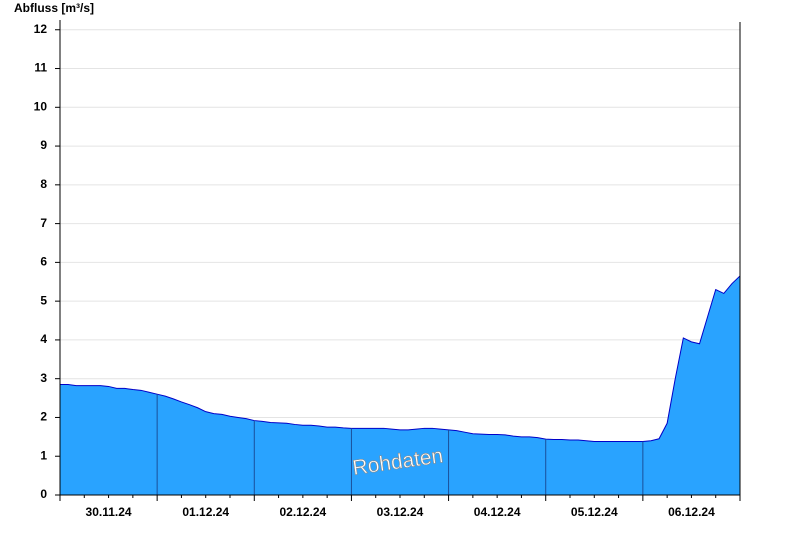 This screenshot has height=550, width=800. I want to click on x-tick-label: 02.12.24, so click(302, 512).